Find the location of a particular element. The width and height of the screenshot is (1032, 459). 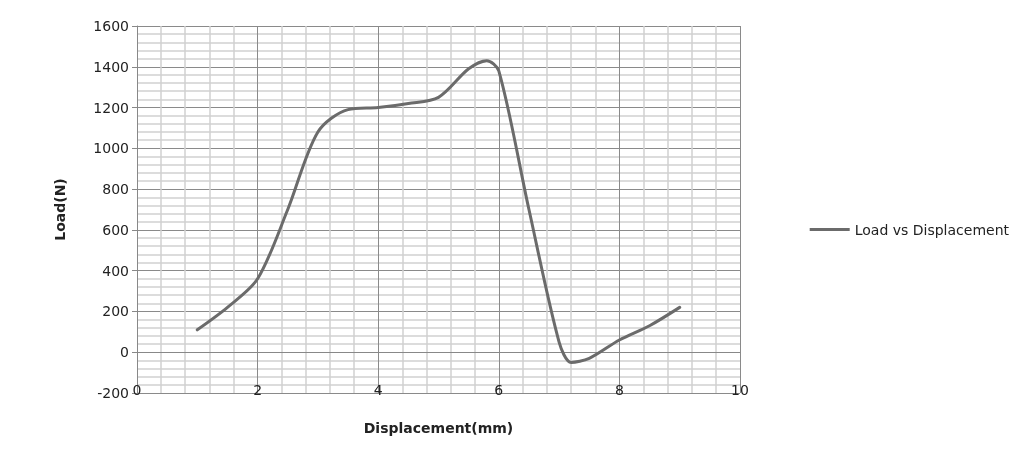

y-axis-title: Load(N) is located at coordinates (60, 209).